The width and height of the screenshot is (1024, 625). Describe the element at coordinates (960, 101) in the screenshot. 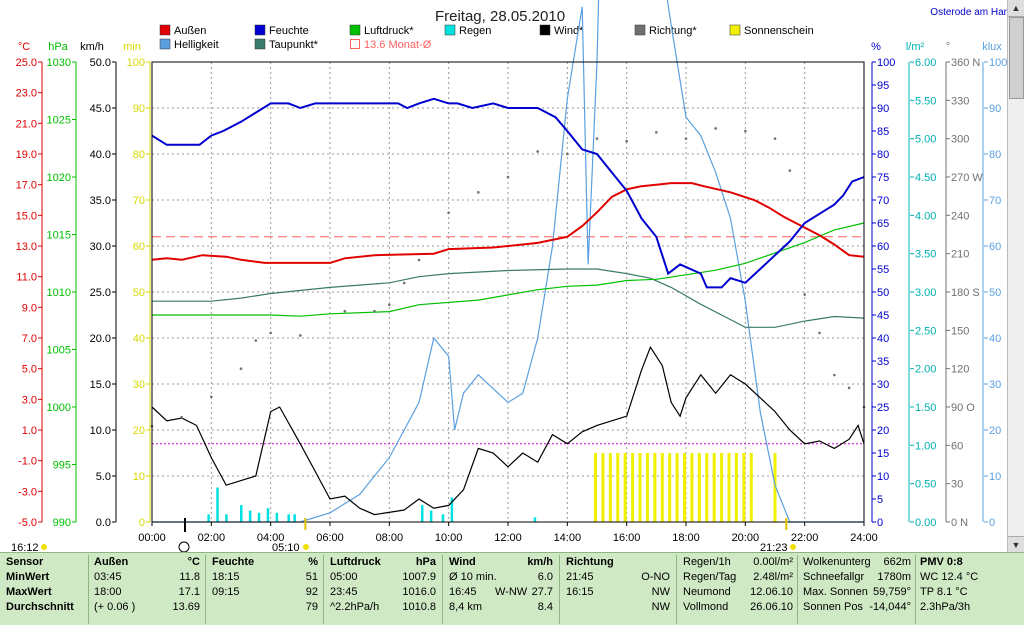

I see `dir-axis-tick-label: 330` at that location.